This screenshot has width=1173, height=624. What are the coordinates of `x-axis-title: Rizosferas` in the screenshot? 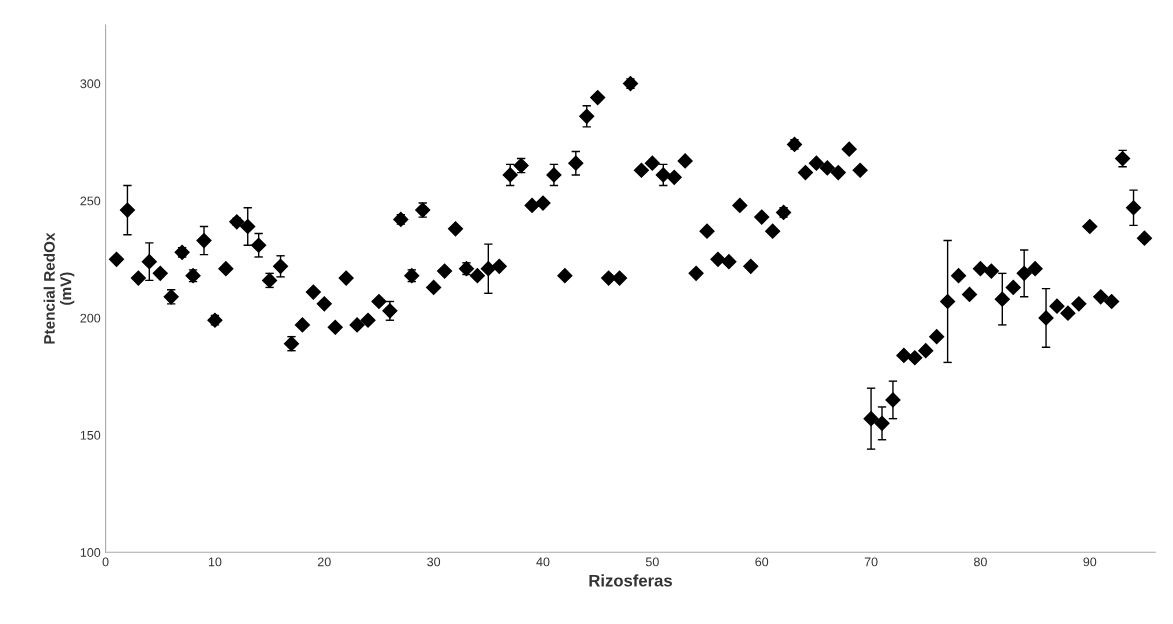 It's located at (630, 580).